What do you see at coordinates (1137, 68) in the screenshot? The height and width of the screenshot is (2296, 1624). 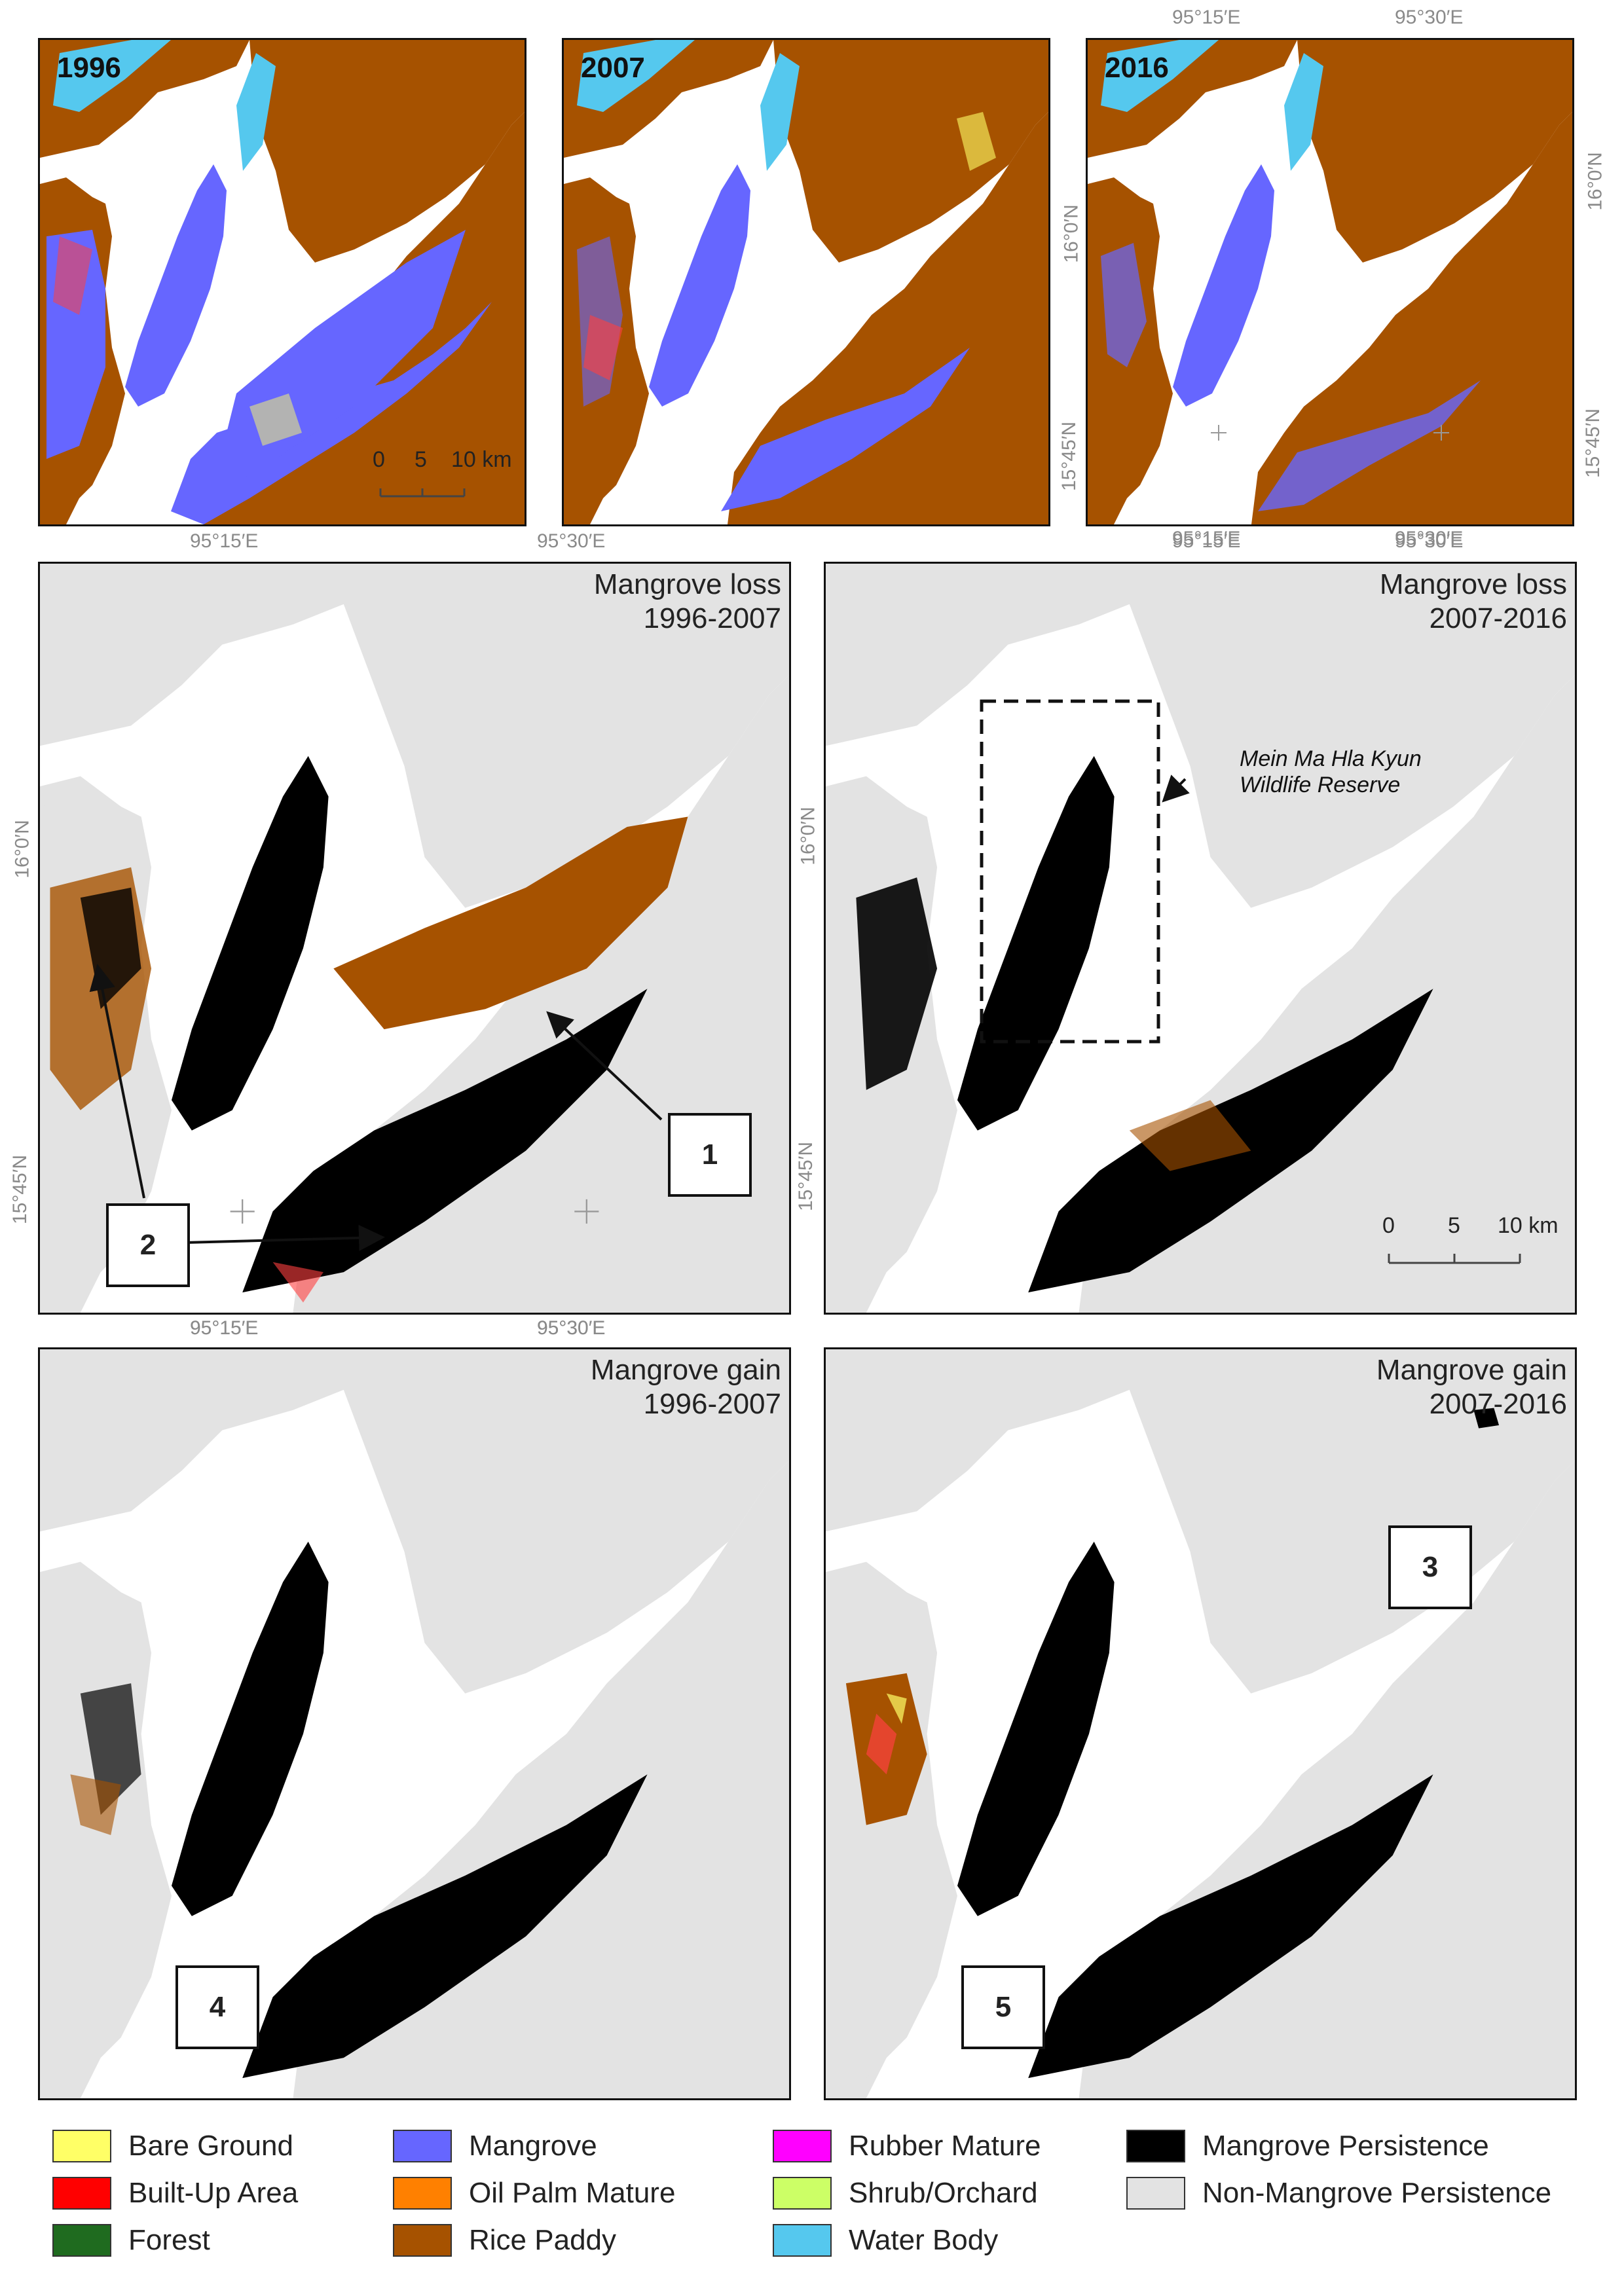 I see `year-label-2016: 2016` at bounding box center [1137, 68].